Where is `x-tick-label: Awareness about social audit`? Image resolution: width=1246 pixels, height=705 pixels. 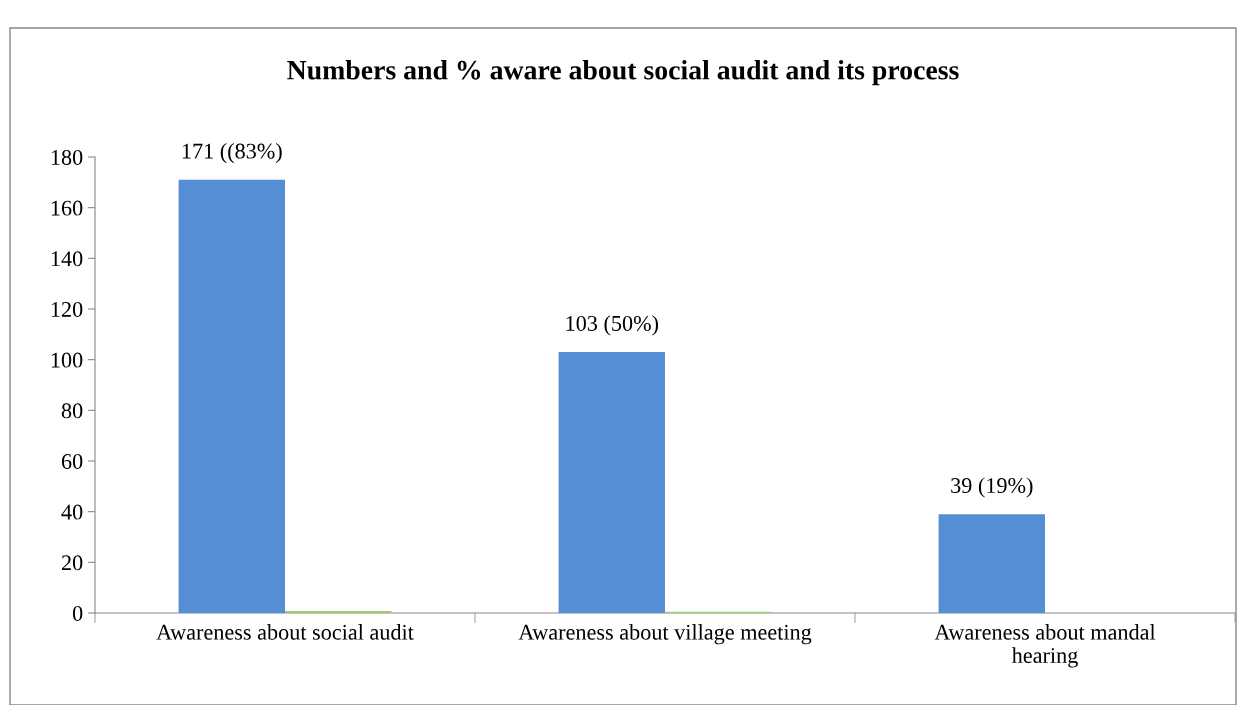
x-tick-label: Awareness about social audit is located at coordinates (285, 632).